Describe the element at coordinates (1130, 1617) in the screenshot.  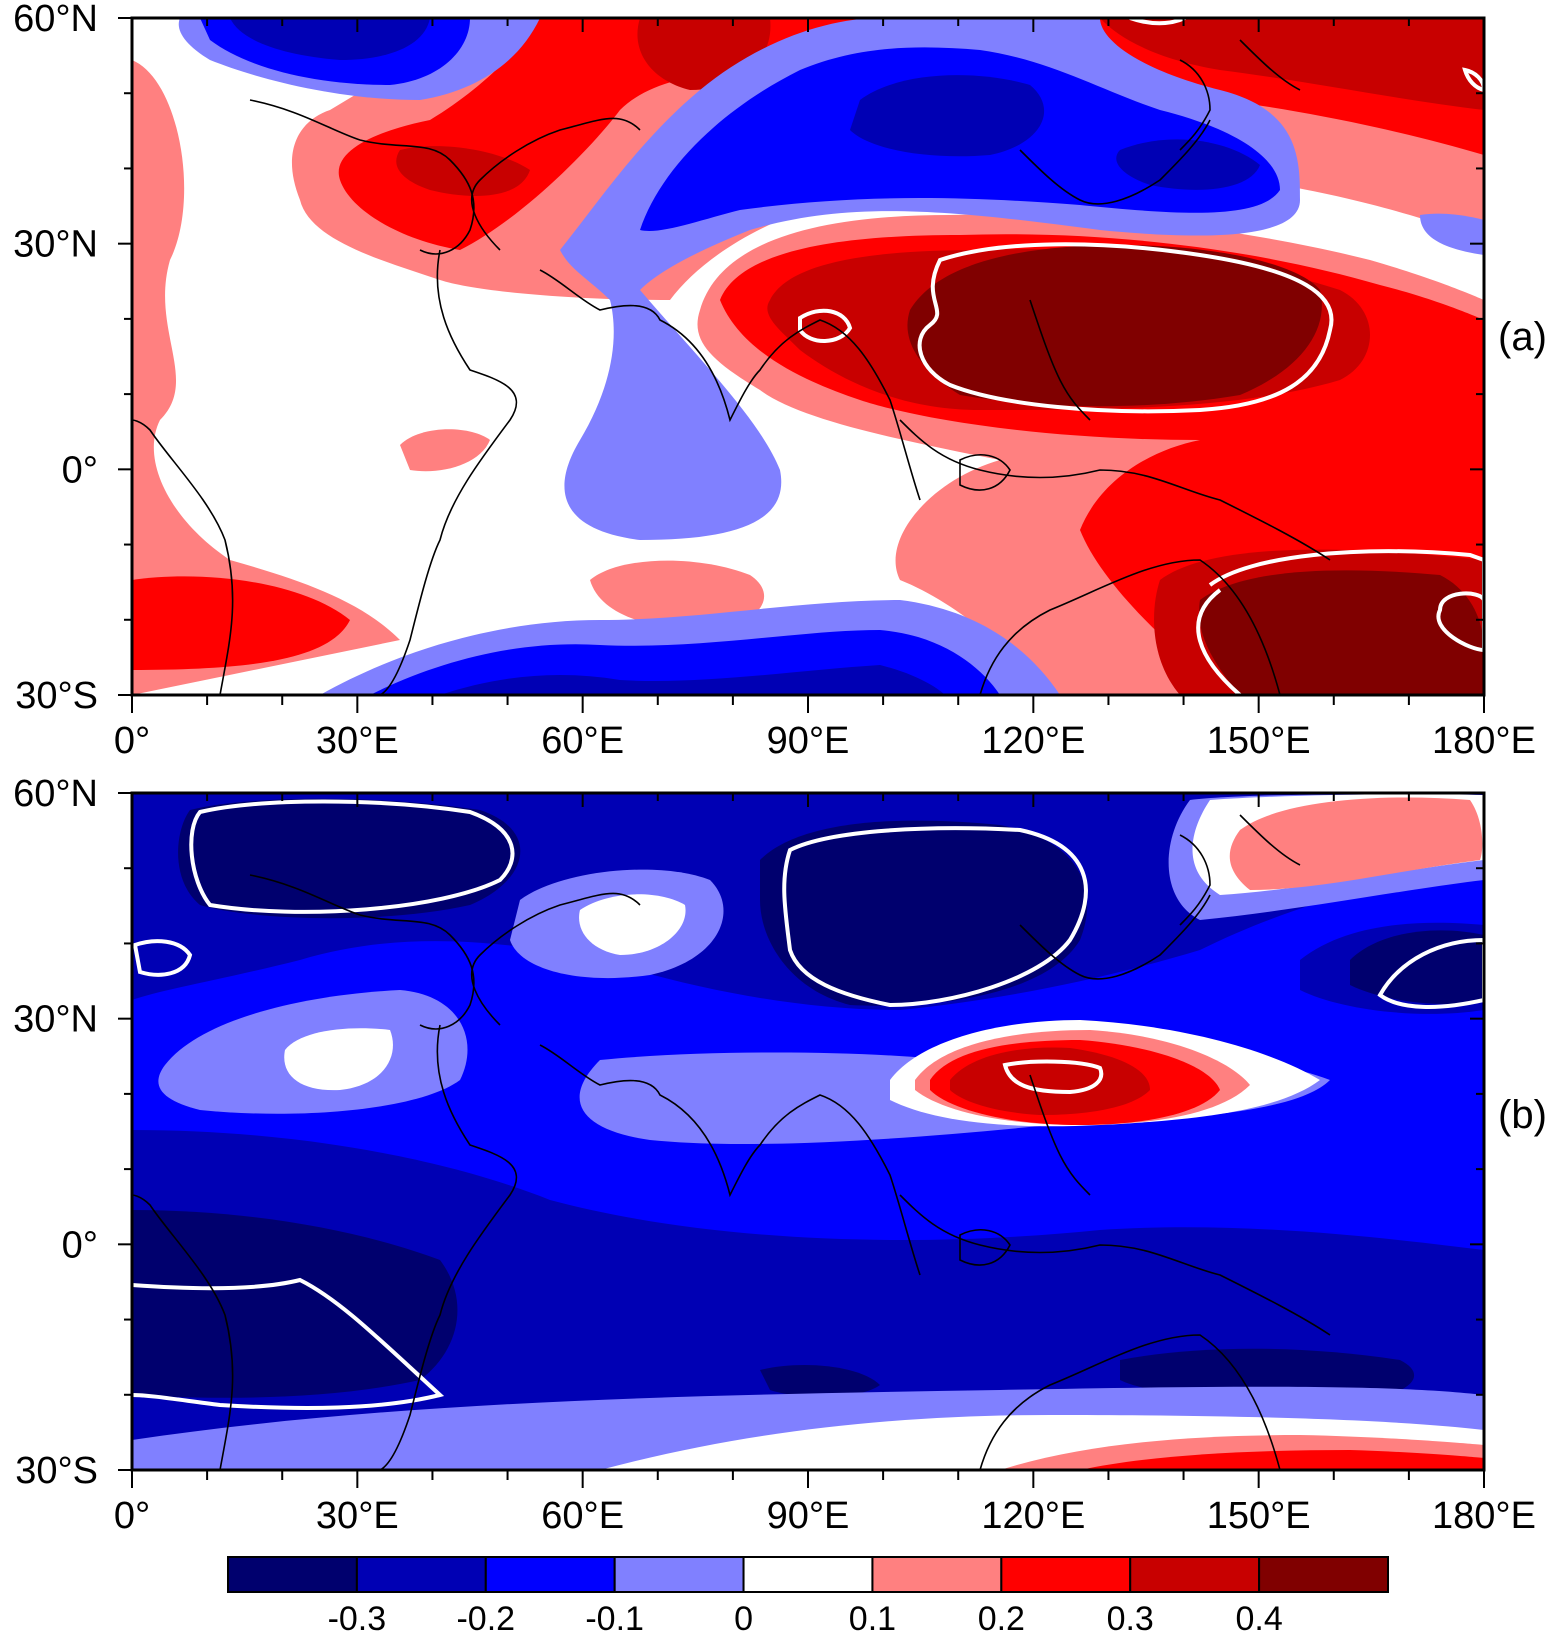
I see `colorbar-label: 0.3` at that location.